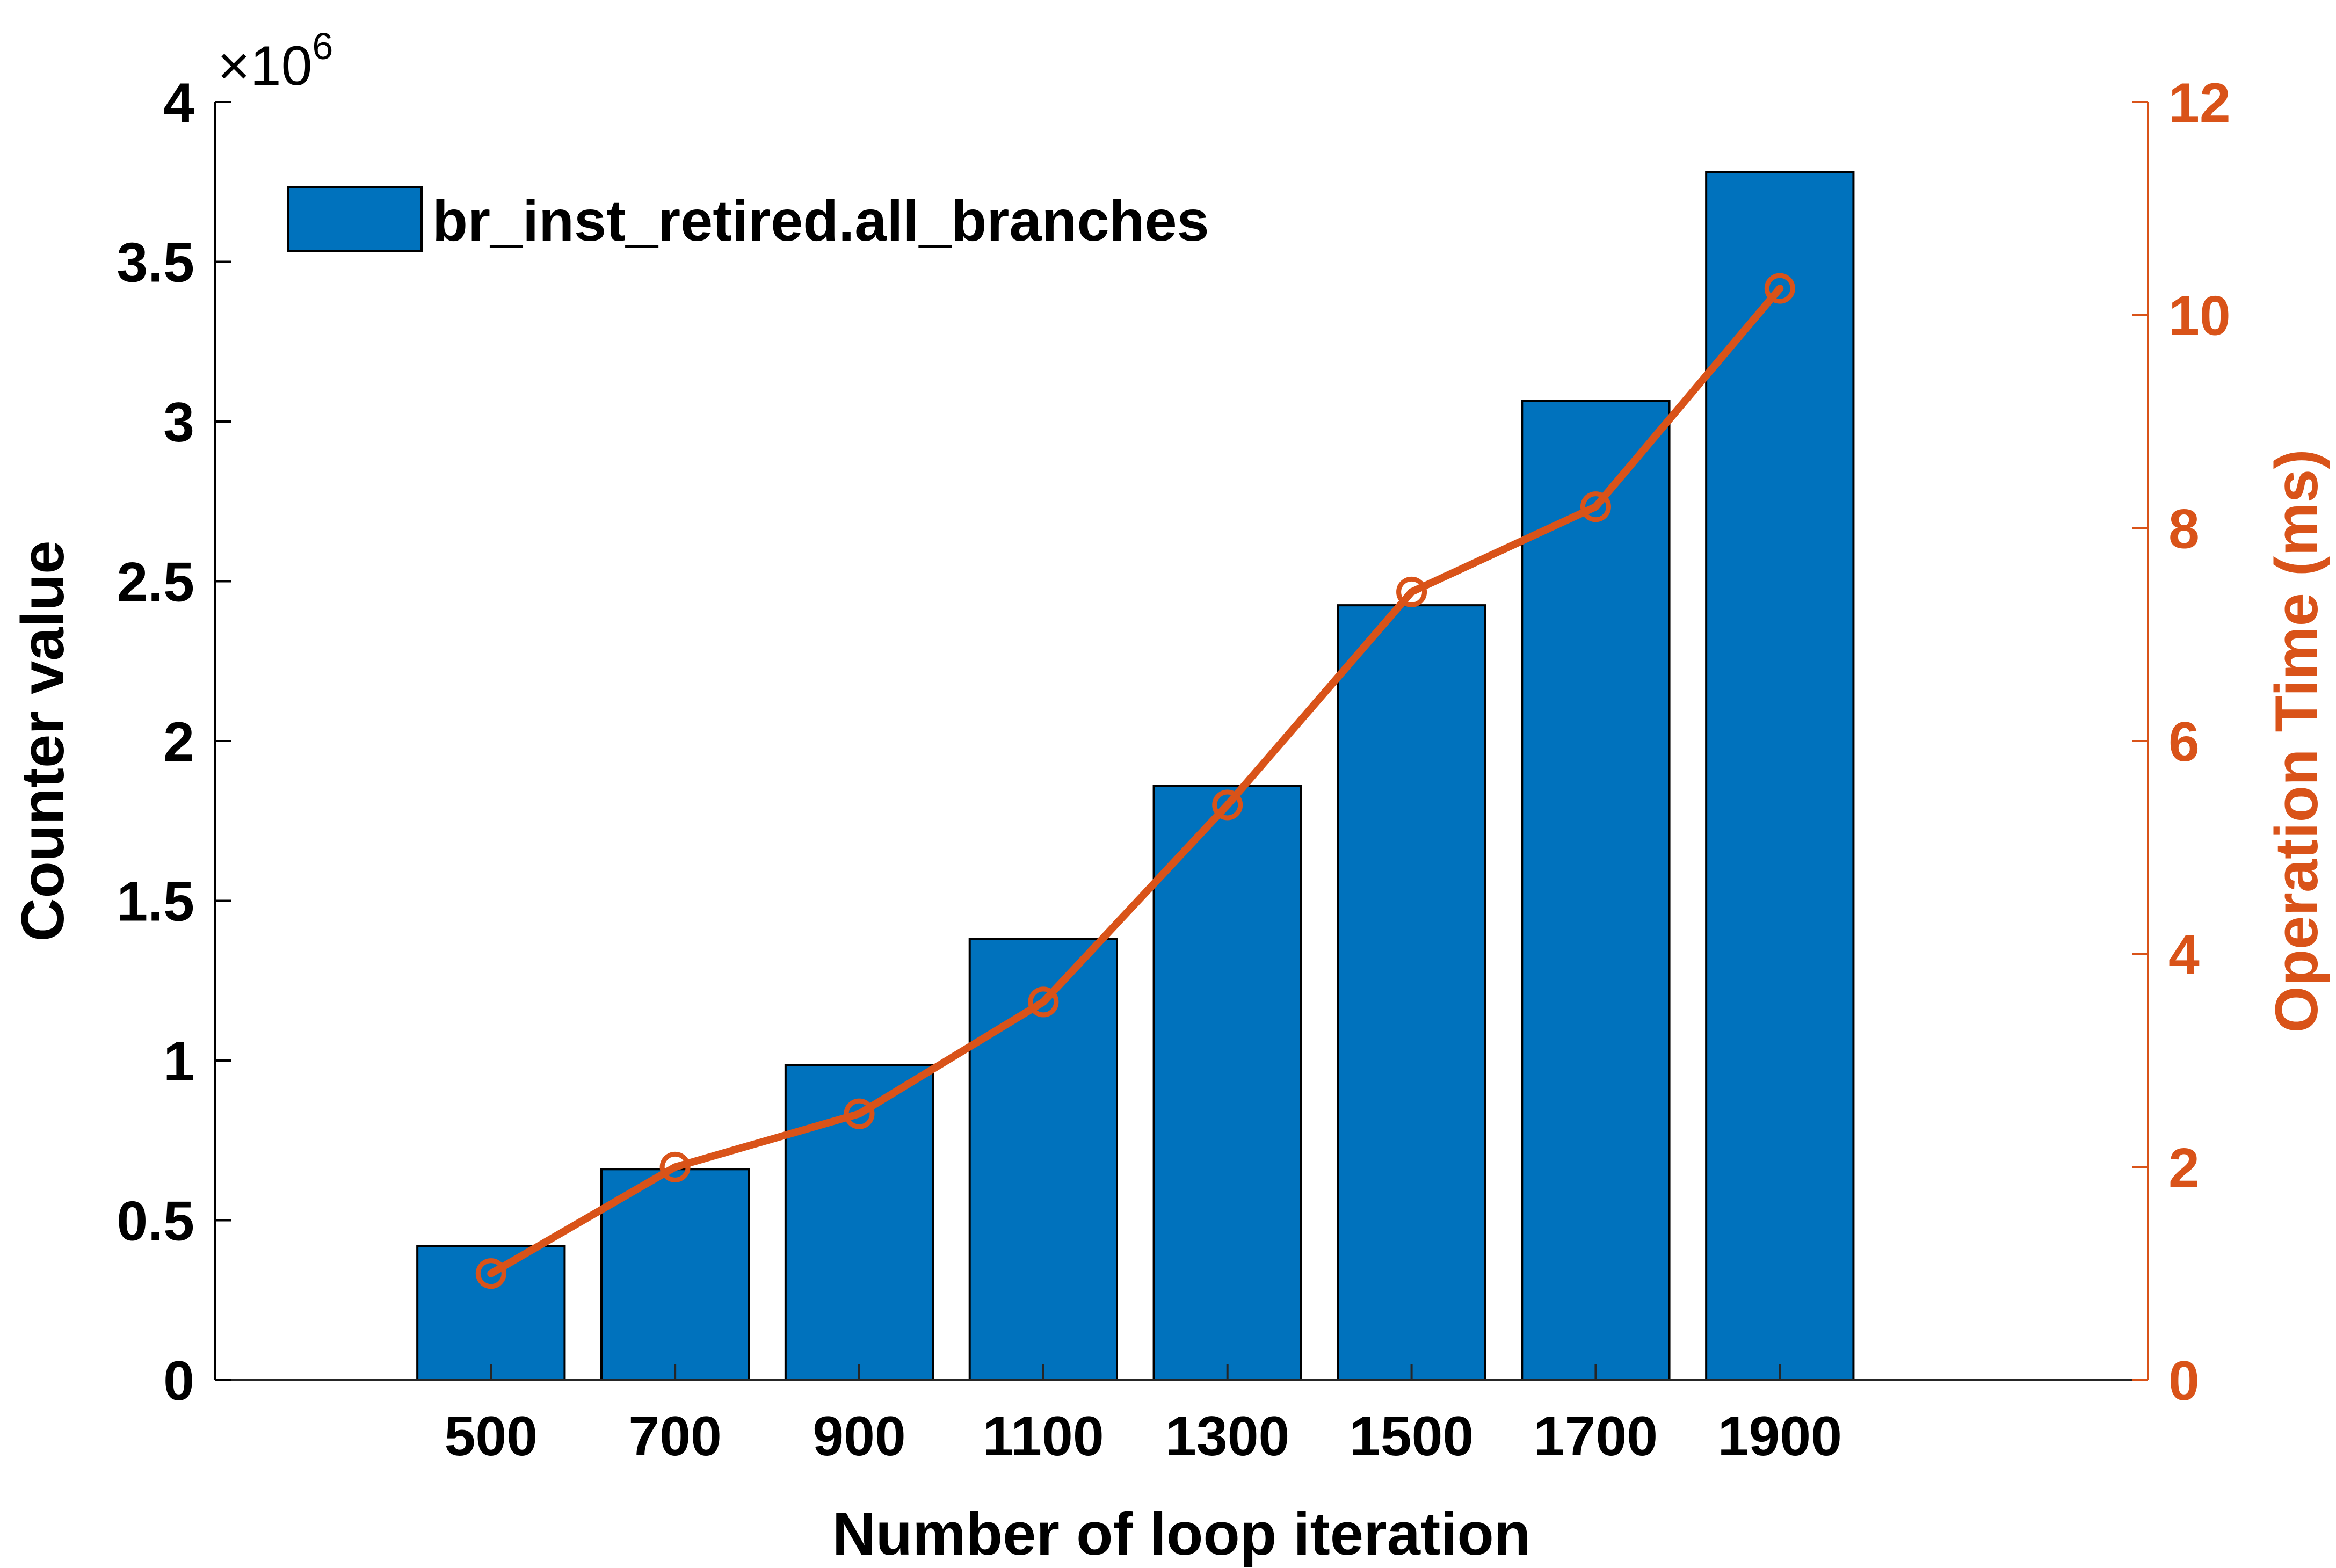  I want to click on y-right-tick-label: 12, so click(2199, 103).